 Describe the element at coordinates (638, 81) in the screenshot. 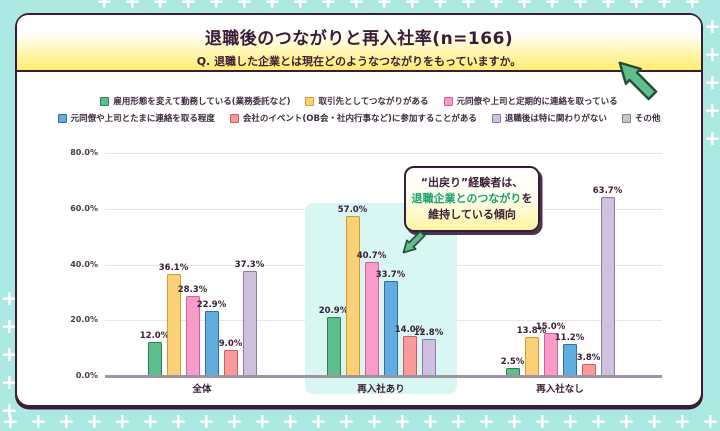

I see `arrow-up-left-icon` at that location.